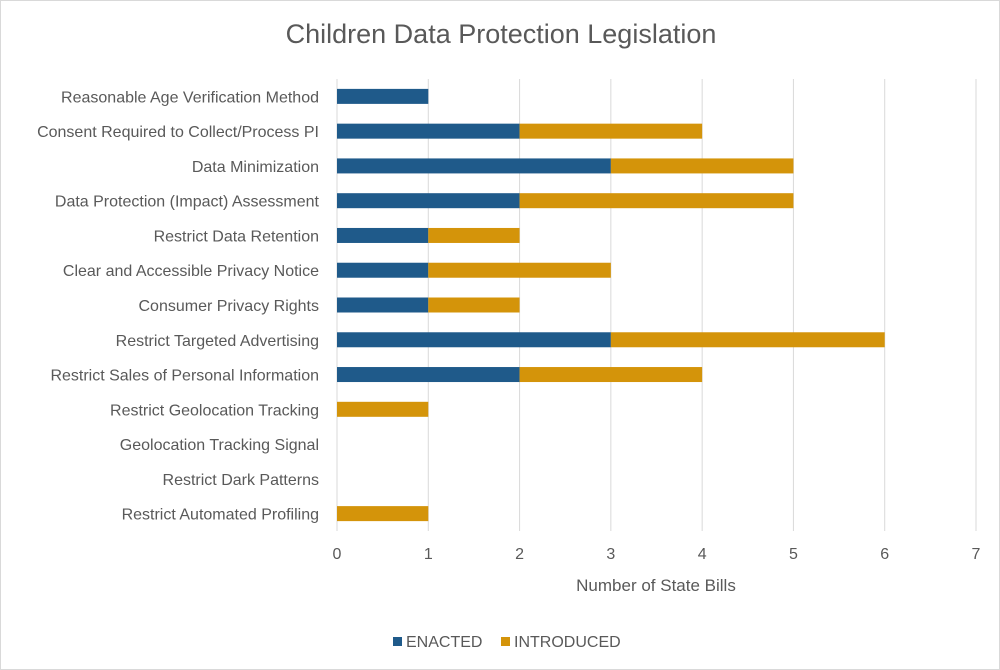 The image size is (1000, 670). What do you see at coordinates (191, 271) in the screenshot?
I see `category-label: Clear and Accessible Privacy Notice` at bounding box center [191, 271].